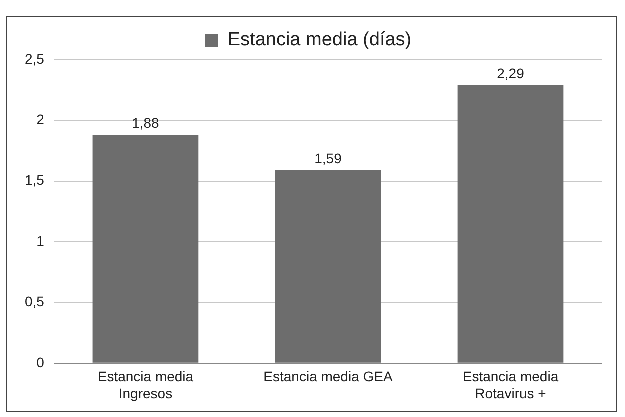  What do you see at coordinates (34, 58) in the screenshot?
I see `y-tick-label: 2,5` at bounding box center [34, 58].